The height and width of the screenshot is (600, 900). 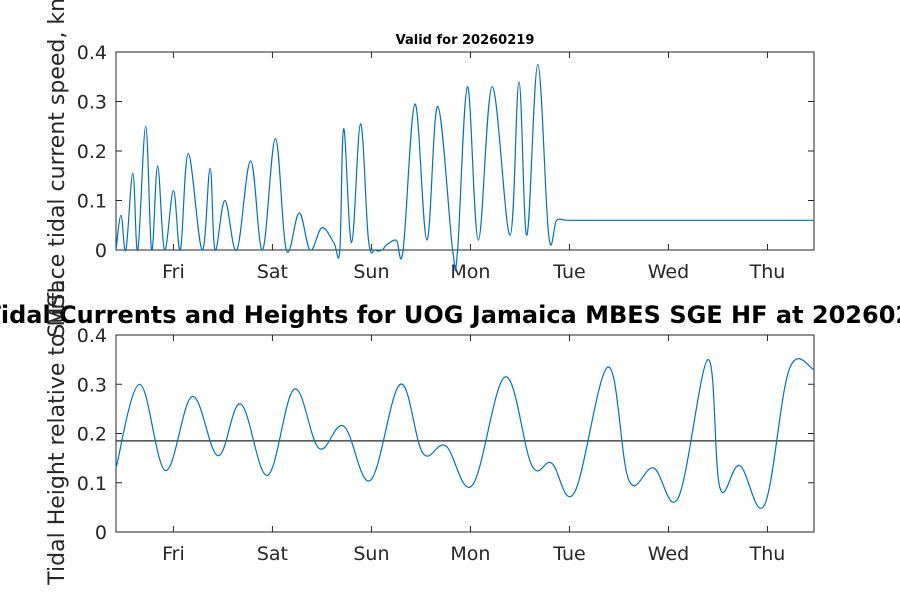 What do you see at coordinates (371, 272) in the screenshot?
I see `current-speed-xtick-label: Sun` at bounding box center [371, 272].